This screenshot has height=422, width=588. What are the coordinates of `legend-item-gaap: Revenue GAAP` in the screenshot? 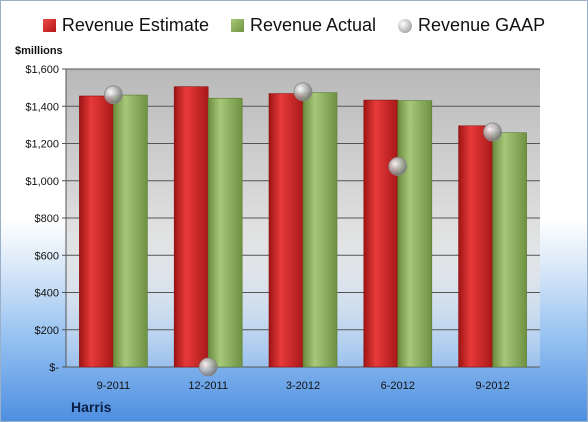 It's located at (471, 25).